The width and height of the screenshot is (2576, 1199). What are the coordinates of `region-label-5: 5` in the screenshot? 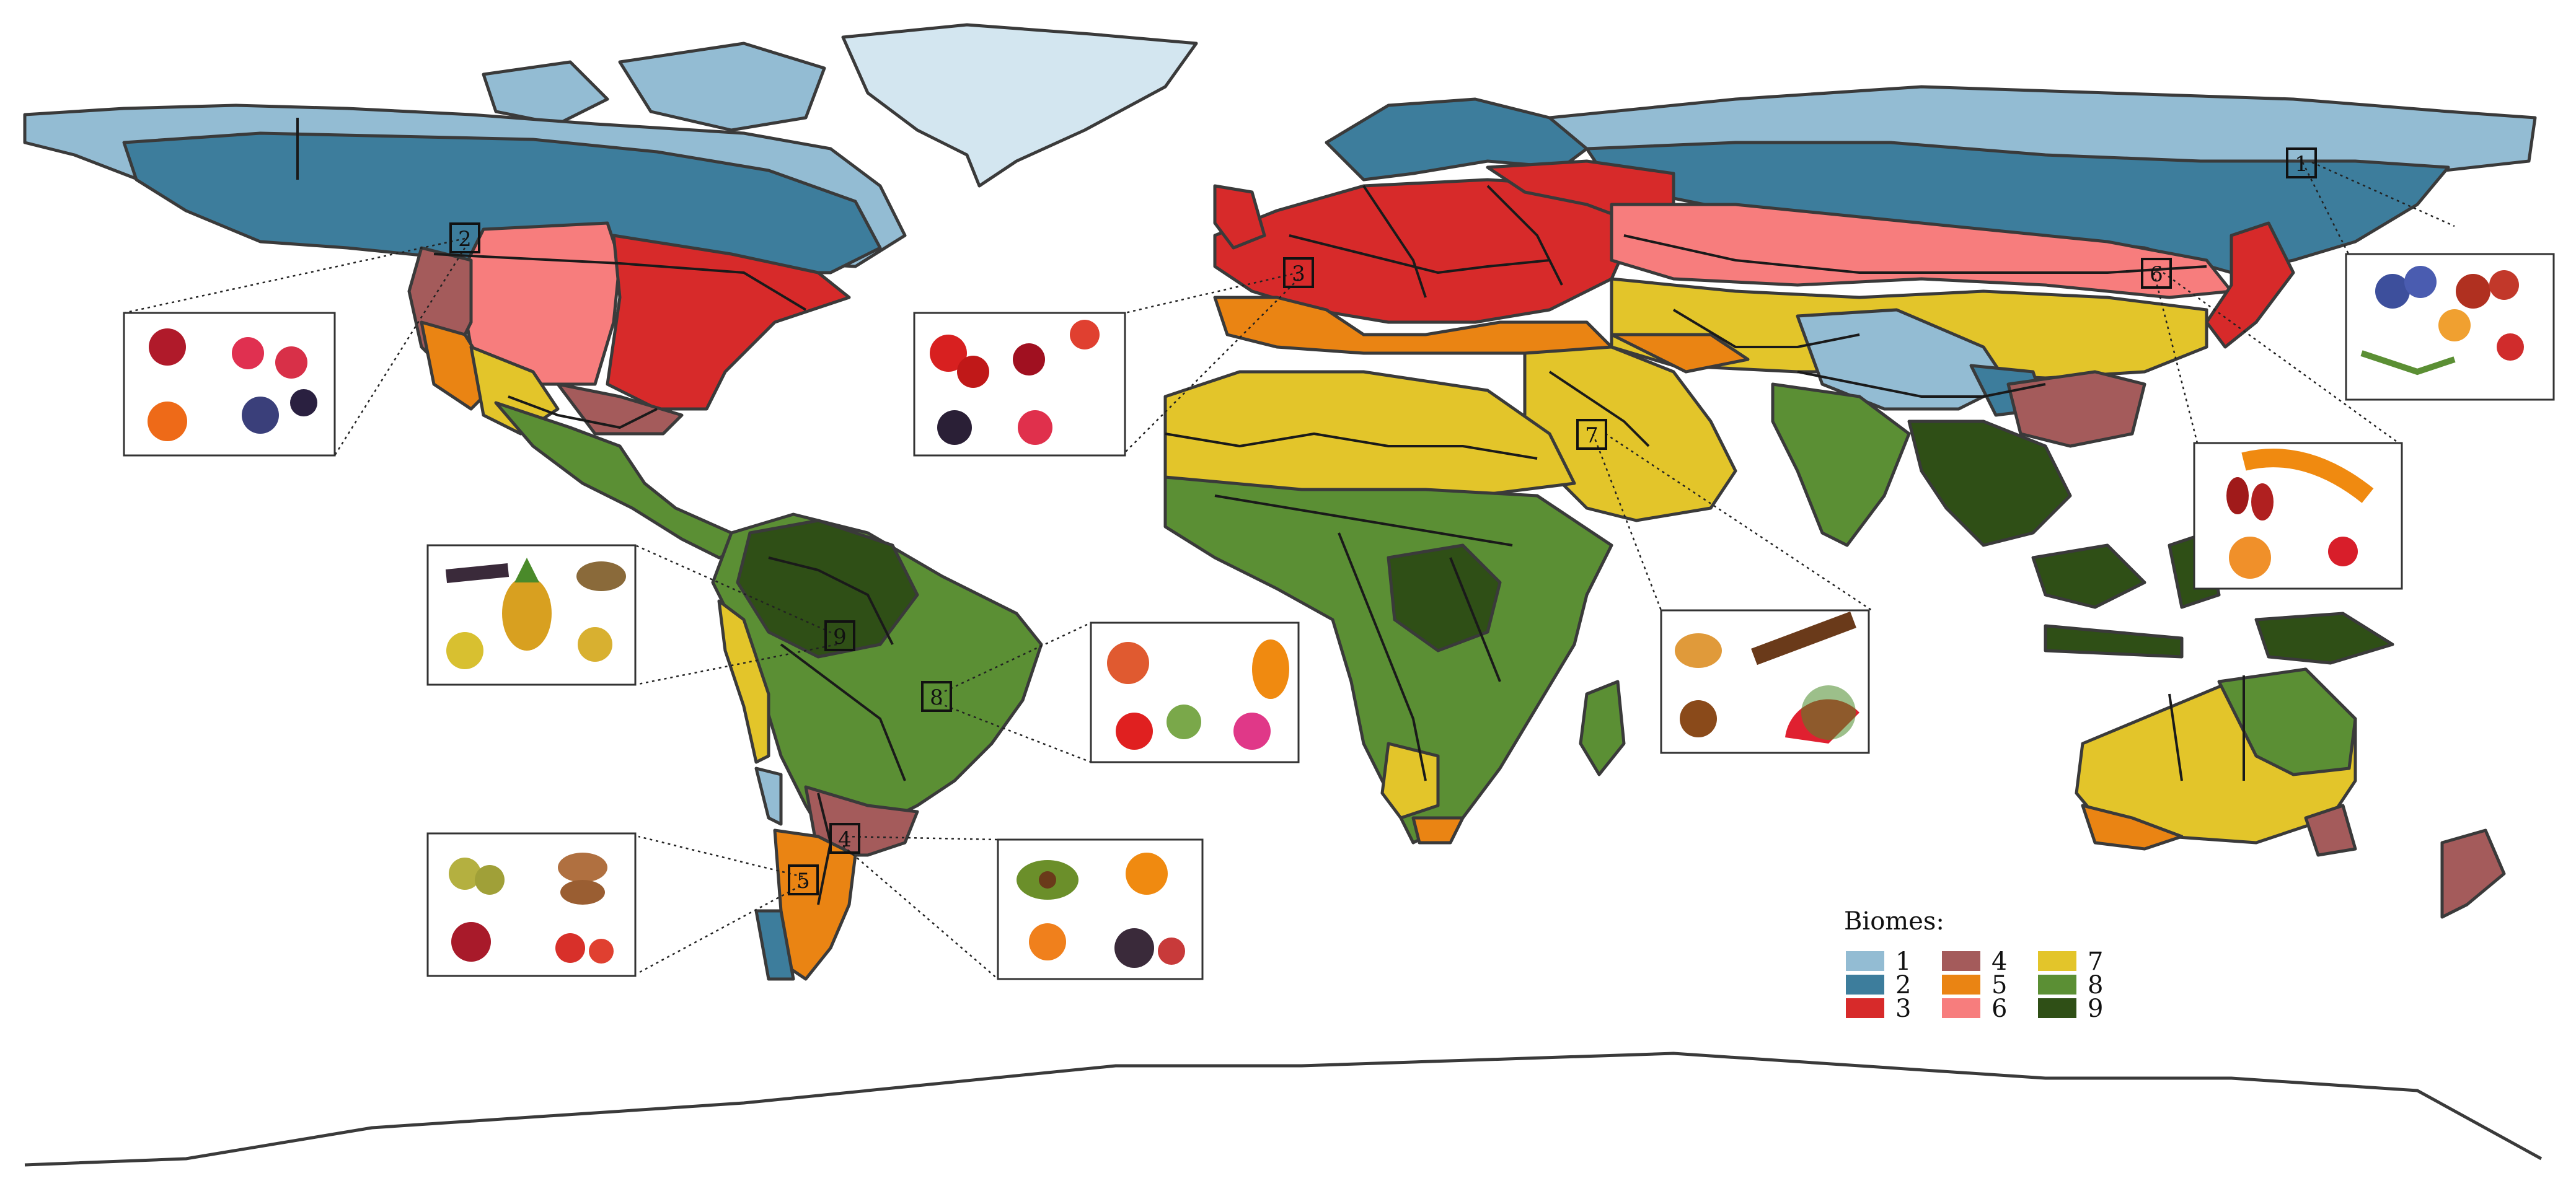 It's located at (803, 879).